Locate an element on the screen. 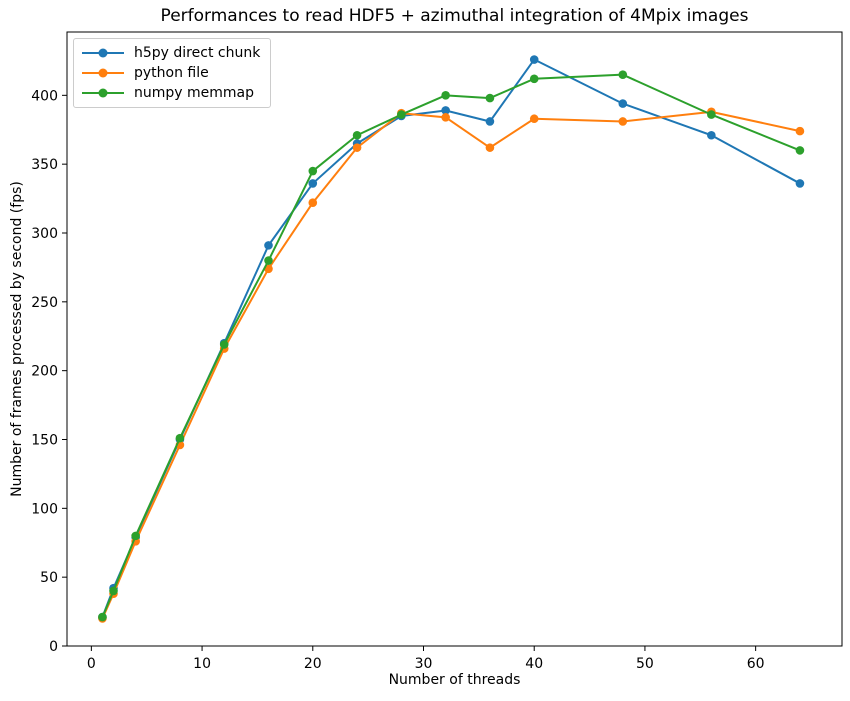  legend-label: python file is located at coordinates (171, 73).